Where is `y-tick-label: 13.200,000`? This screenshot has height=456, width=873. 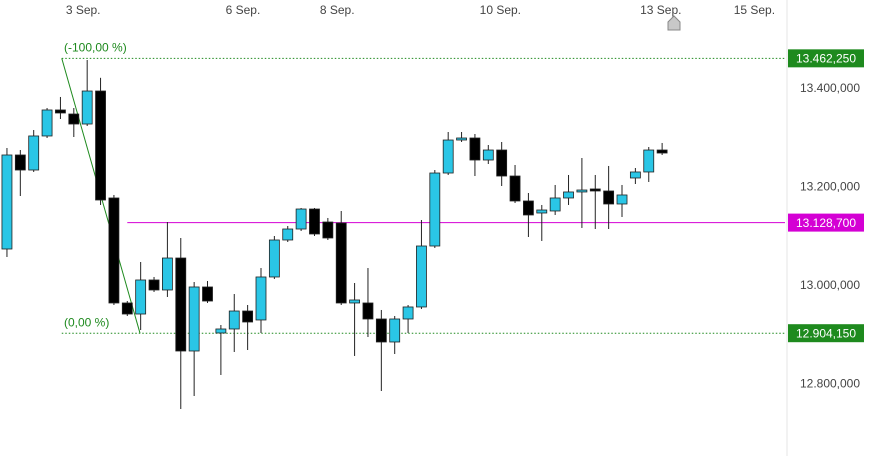
y-tick-label: 13.200,000 is located at coordinates (830, 187).